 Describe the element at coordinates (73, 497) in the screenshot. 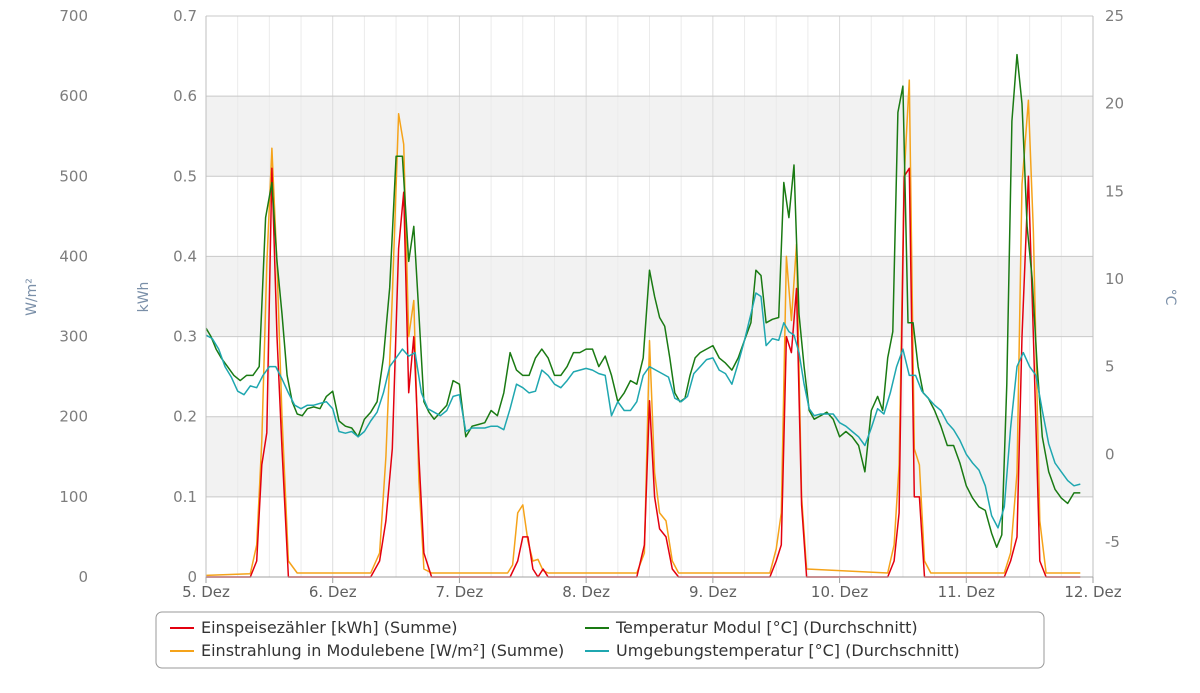

I see `tick-label: 100` at that location.